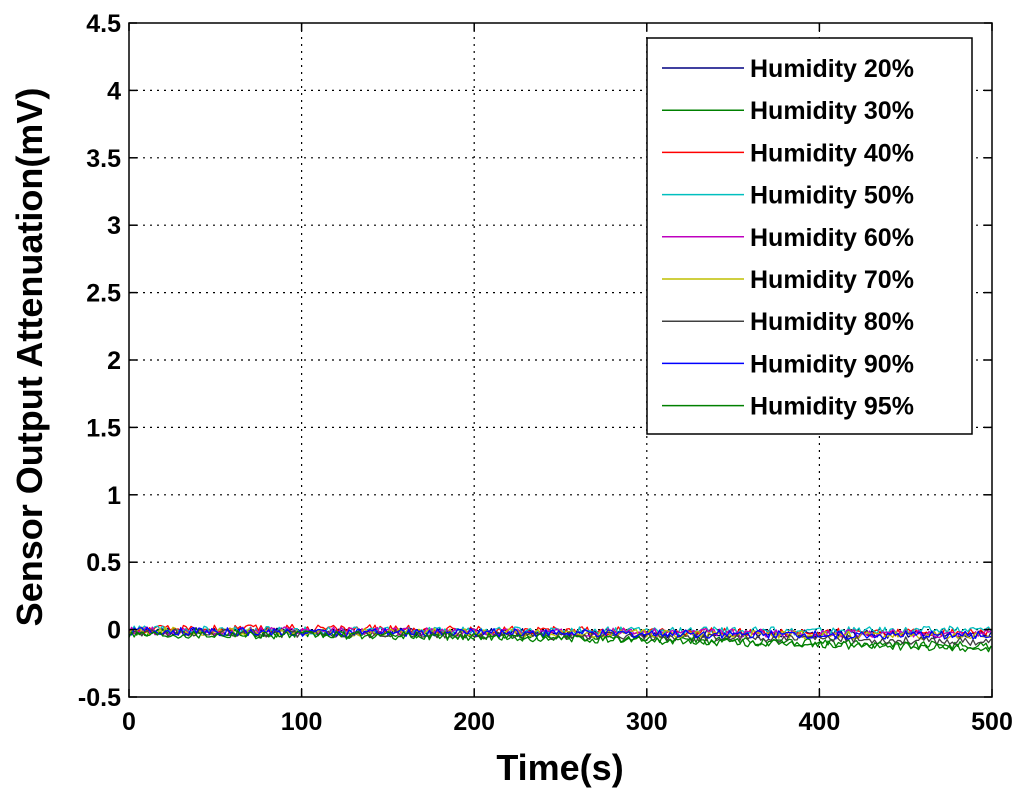  What do you see at coordinates (832, 111) in the screenshot?
I see `legend-label: Humidity 30%` at bounding box center [832, 111].